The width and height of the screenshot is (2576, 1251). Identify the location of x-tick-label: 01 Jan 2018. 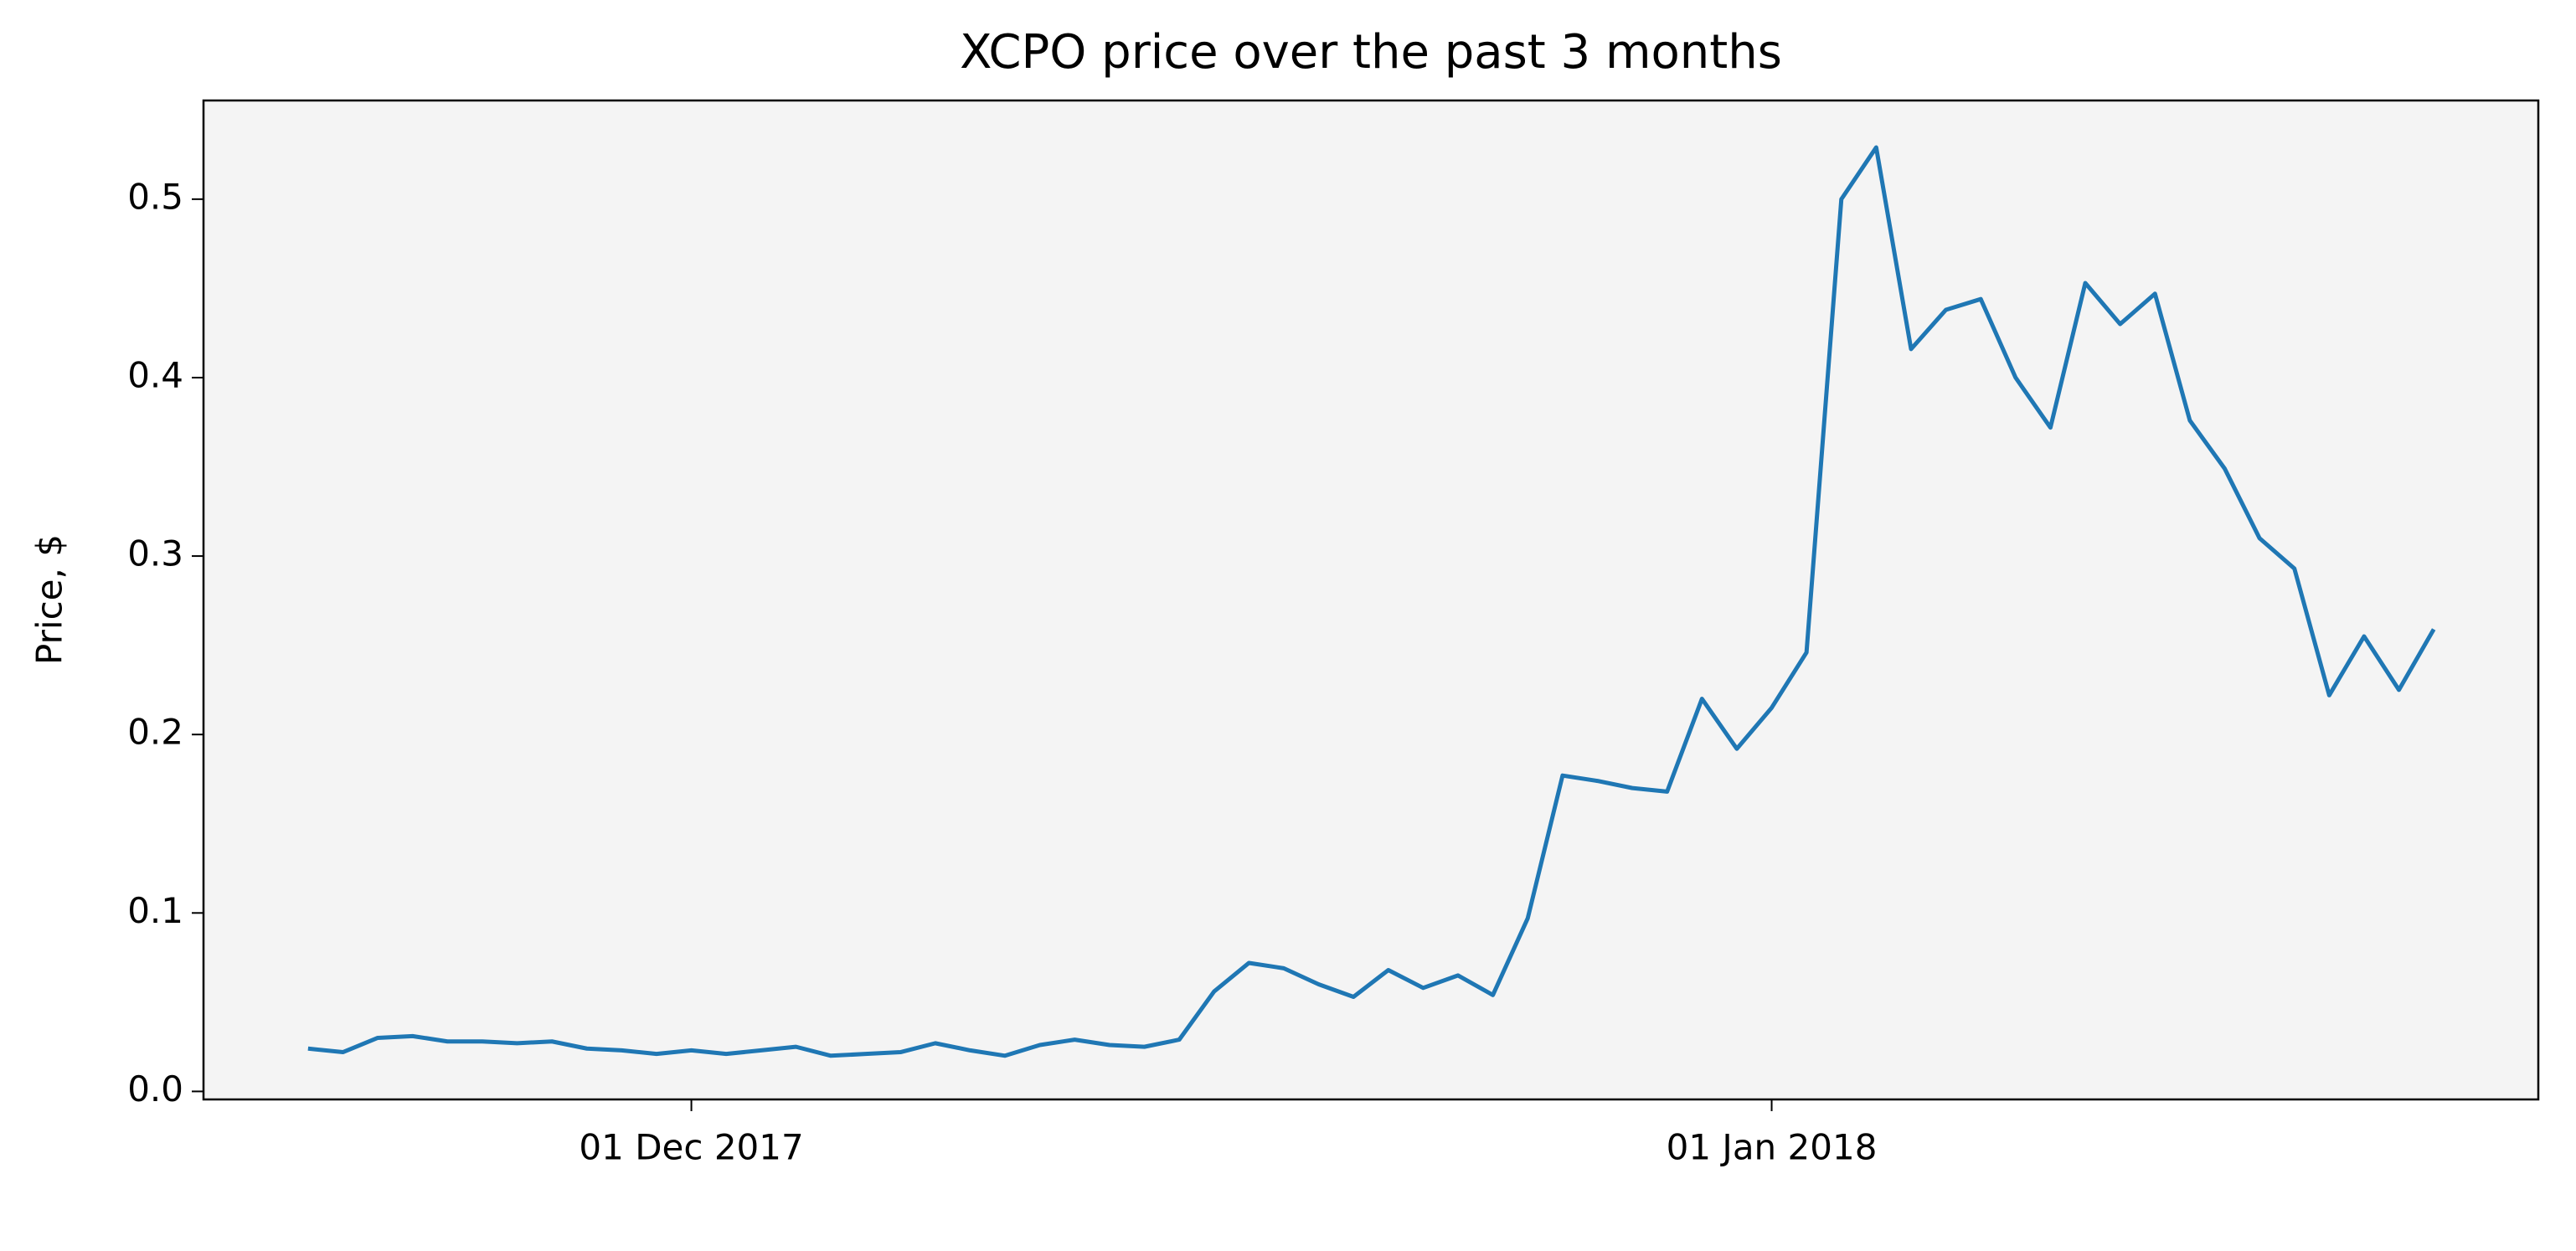
(1773, 1147).